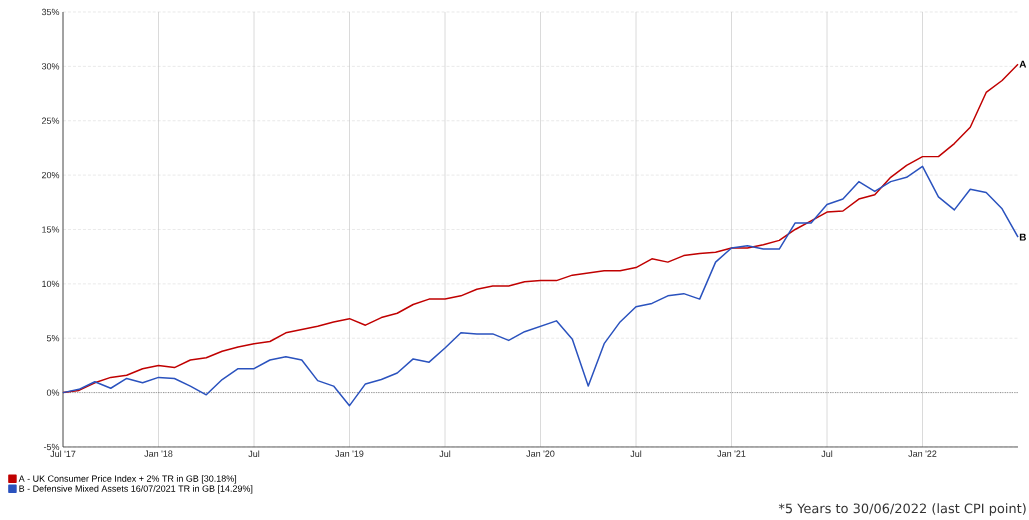 This screenshot has height=520, width=1029. I want to click on y-tick-label: 15%, so click(51, 229).